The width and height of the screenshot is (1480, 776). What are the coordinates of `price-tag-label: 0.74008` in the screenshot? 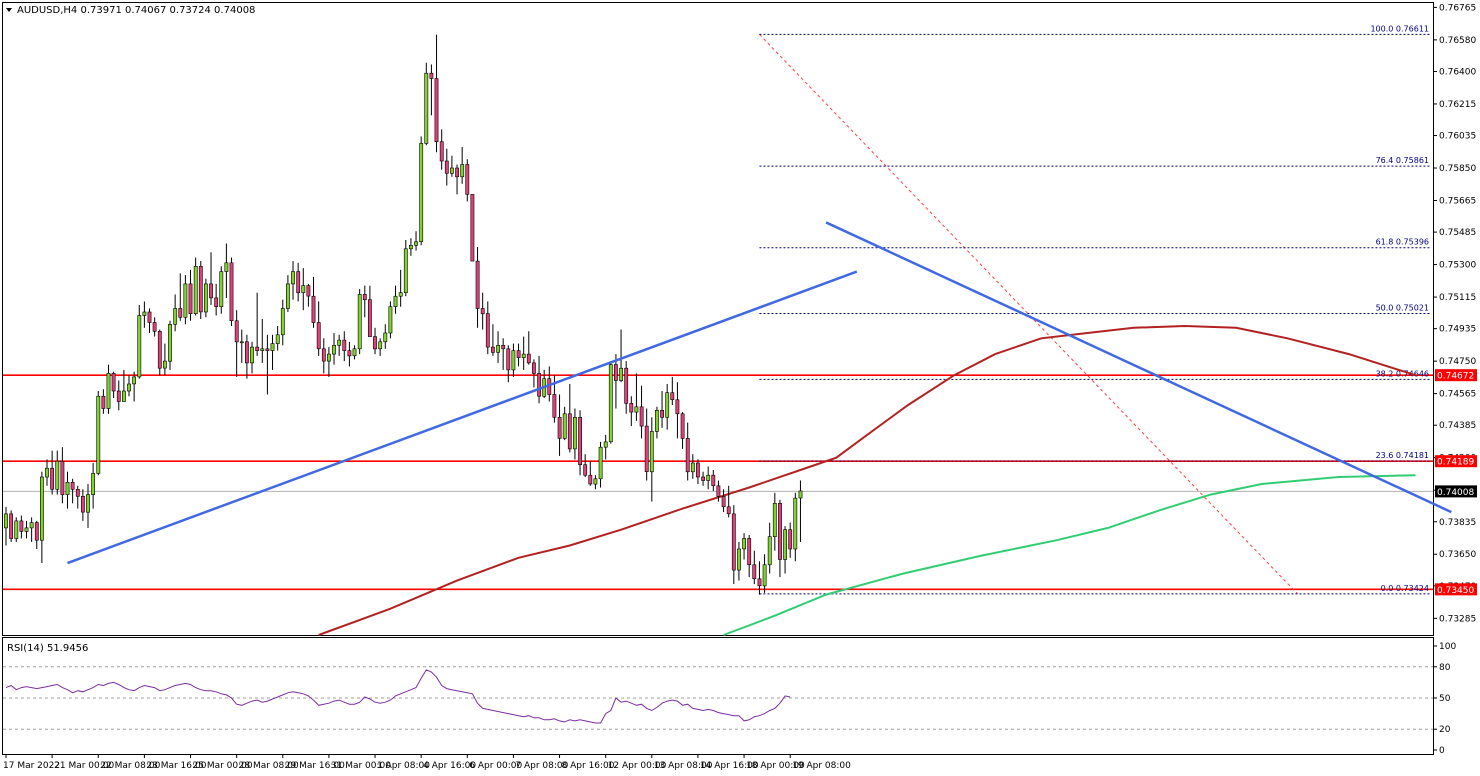 It's located at (1455, 493).